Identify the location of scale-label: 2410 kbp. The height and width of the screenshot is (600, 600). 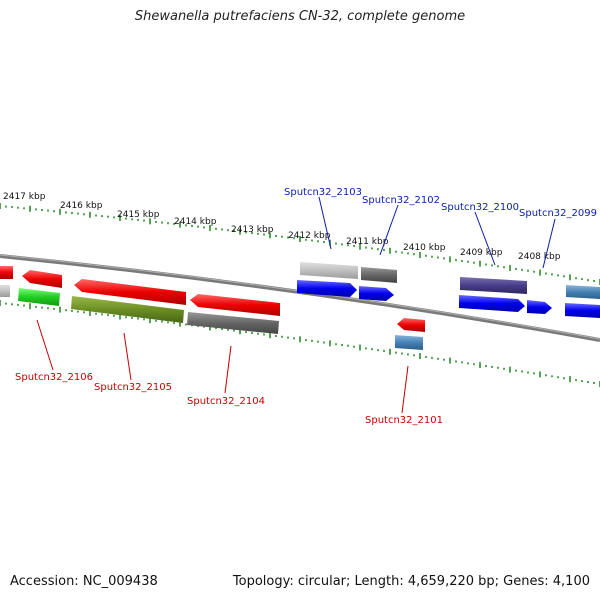
(424, 248).